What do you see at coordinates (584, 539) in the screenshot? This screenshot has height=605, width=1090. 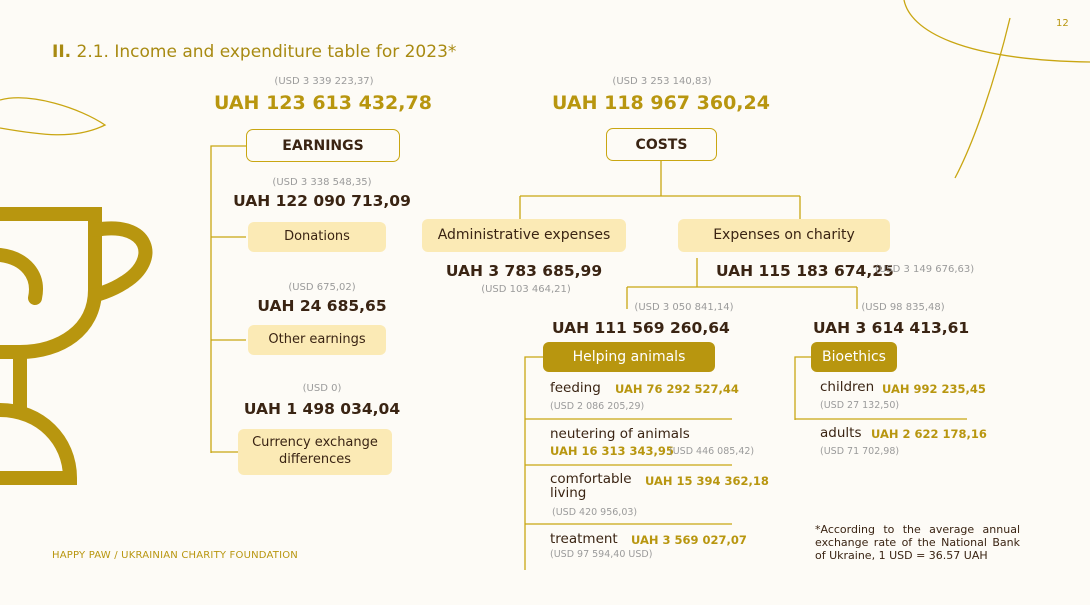 I see `treatment-label: treatment` at bounding box center [584, 539].